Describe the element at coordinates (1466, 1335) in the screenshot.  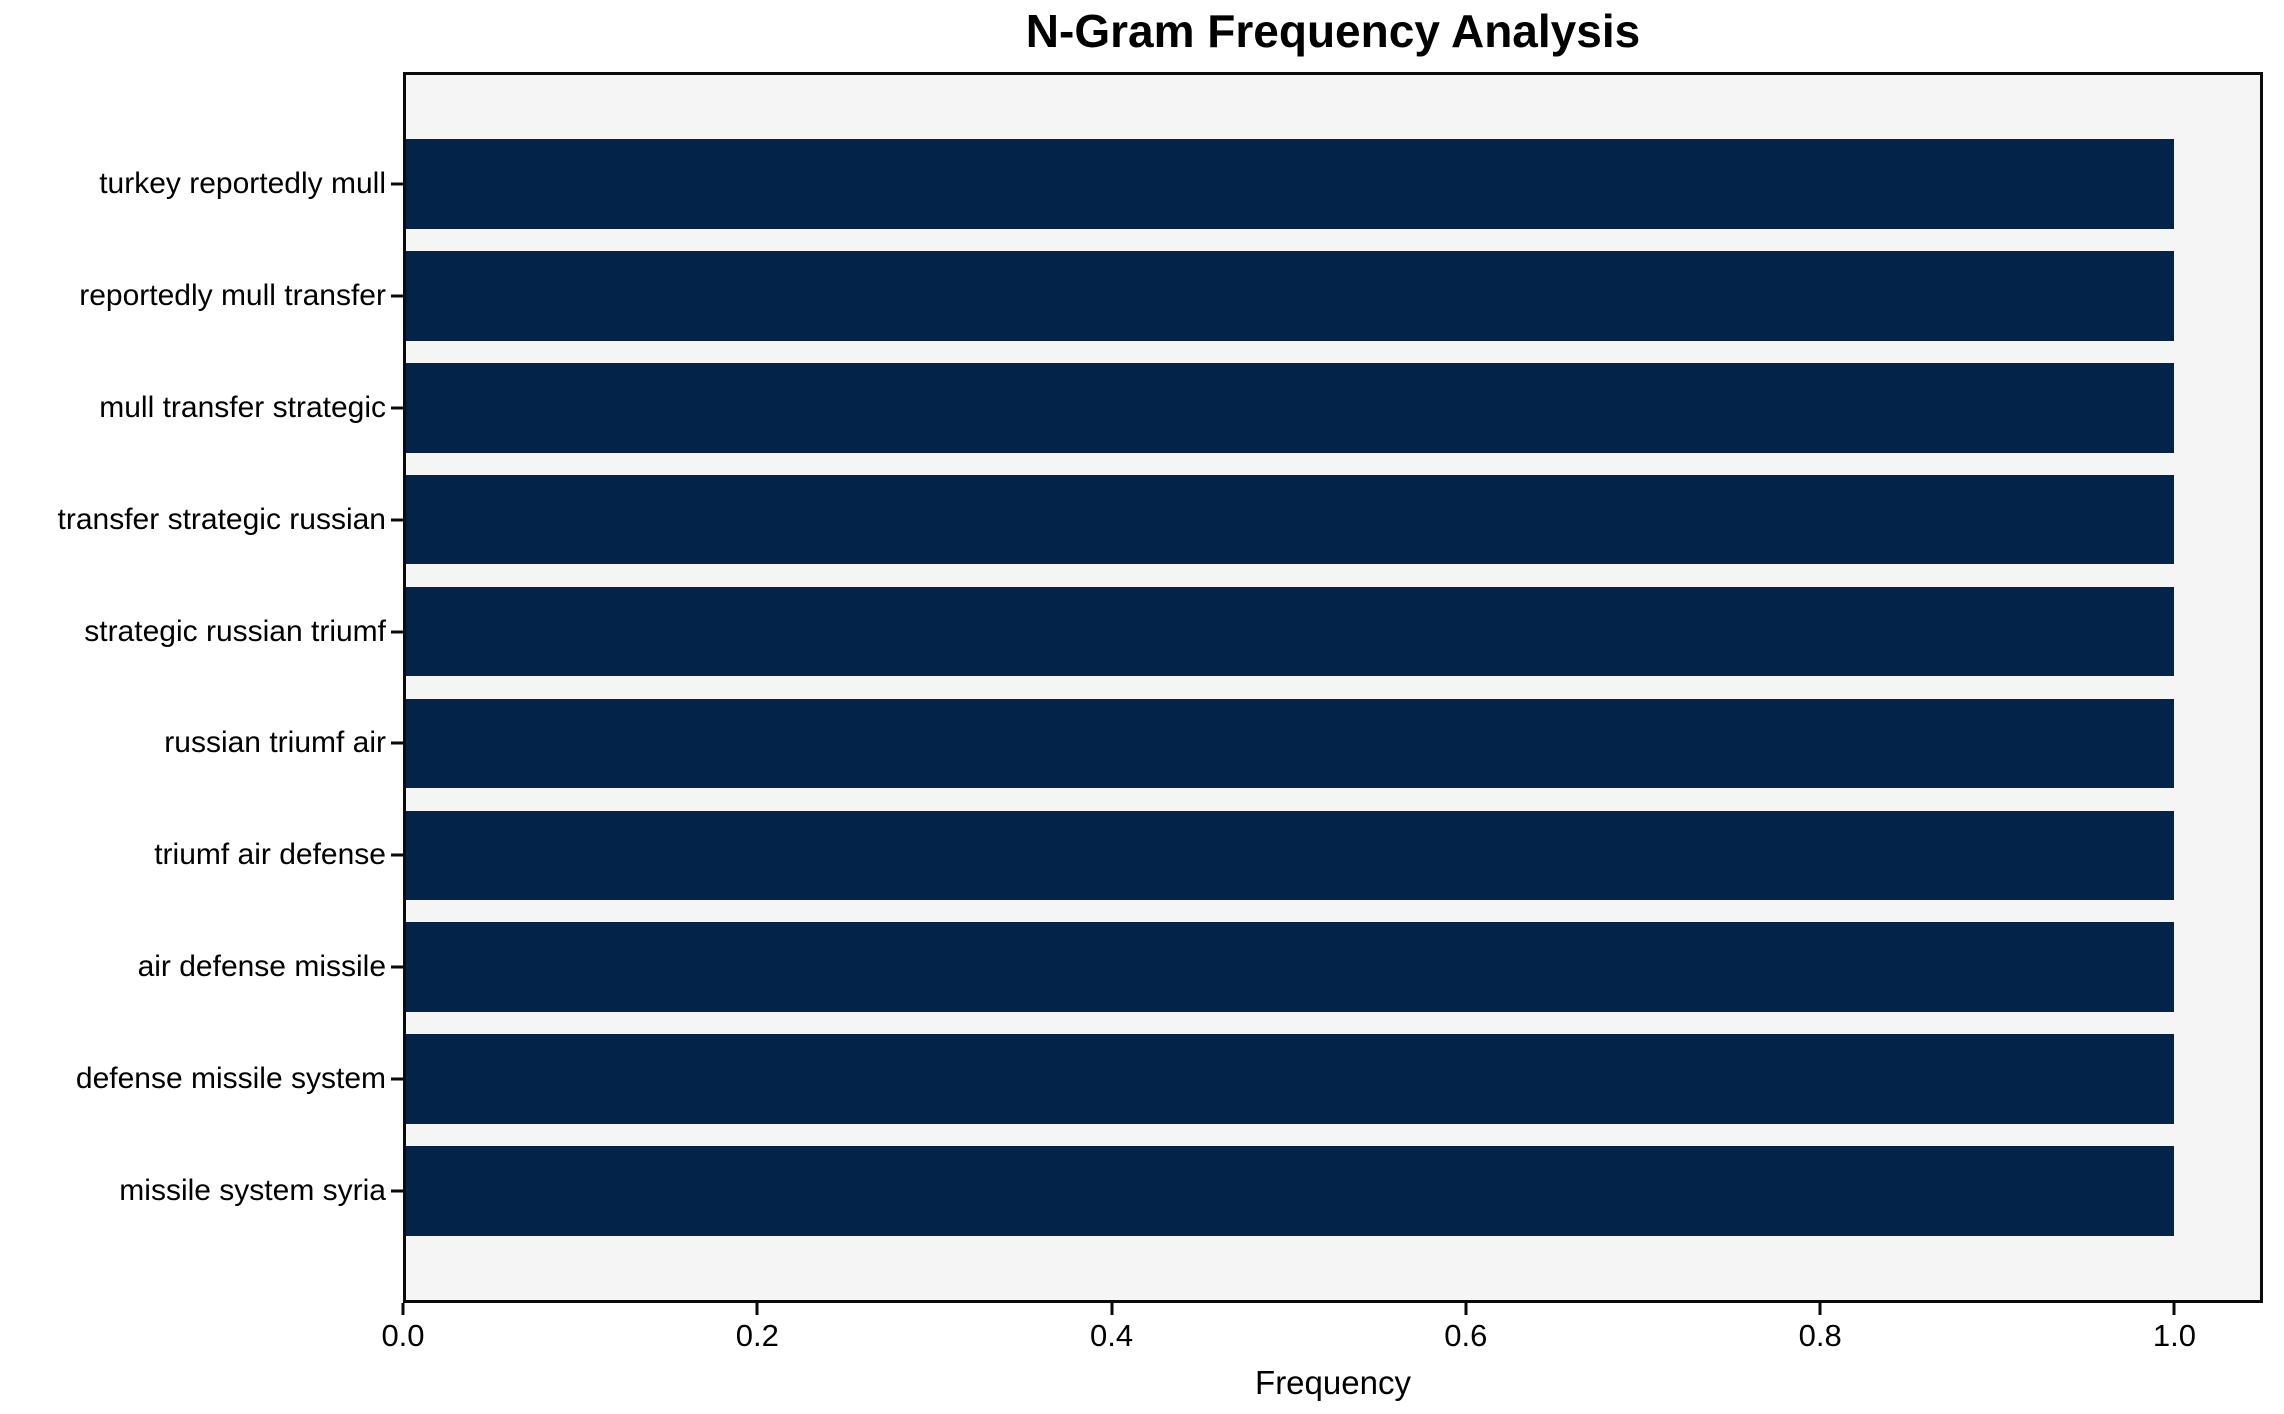
I see `x-tick-label: 0.6` at that location.